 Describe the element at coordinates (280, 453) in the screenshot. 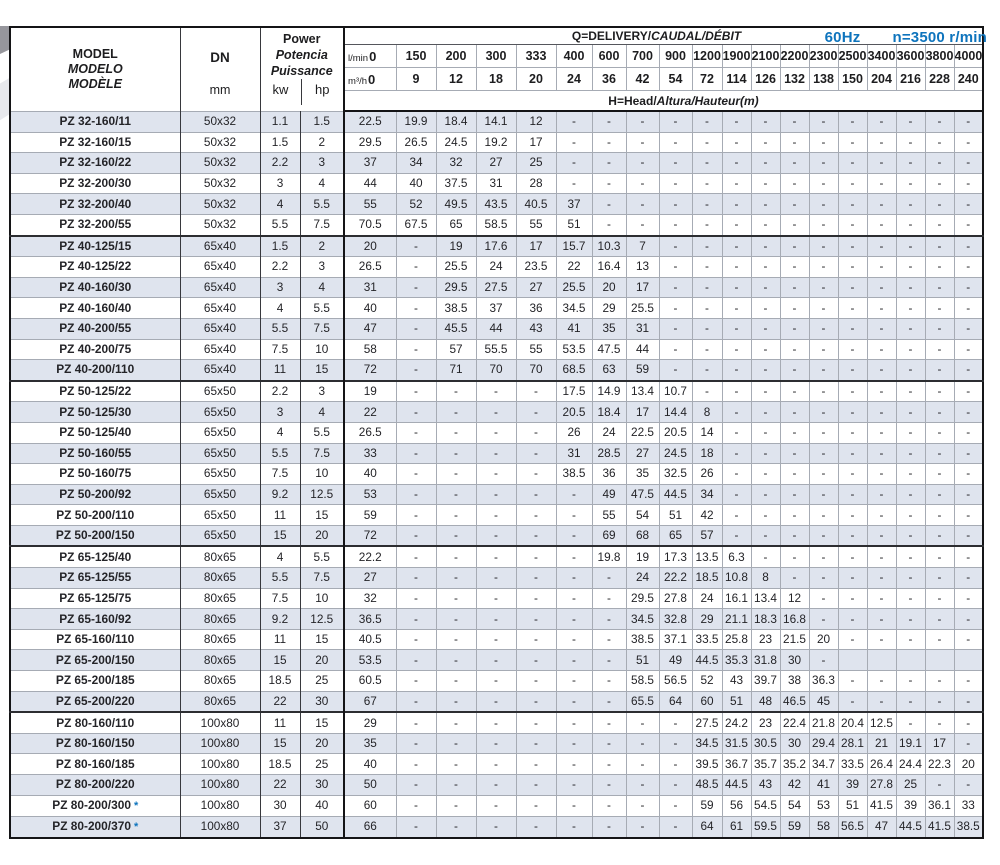

I see `kw-cell: 5.5` at that location.